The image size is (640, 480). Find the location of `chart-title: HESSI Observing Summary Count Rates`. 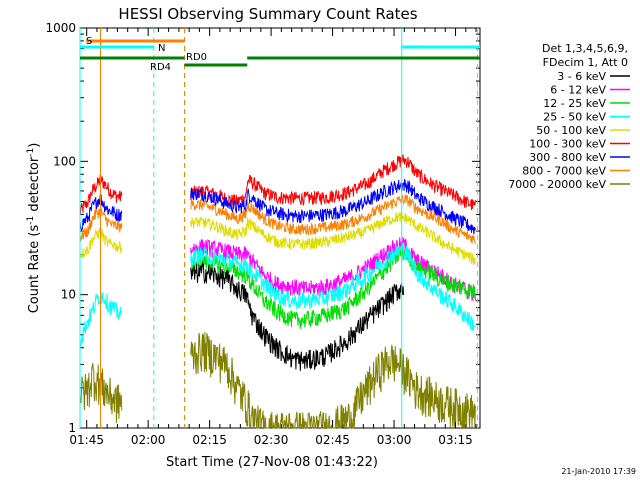

chart-title: HESSI Observing Summary Count Rates is located at coordinates (267, 14).